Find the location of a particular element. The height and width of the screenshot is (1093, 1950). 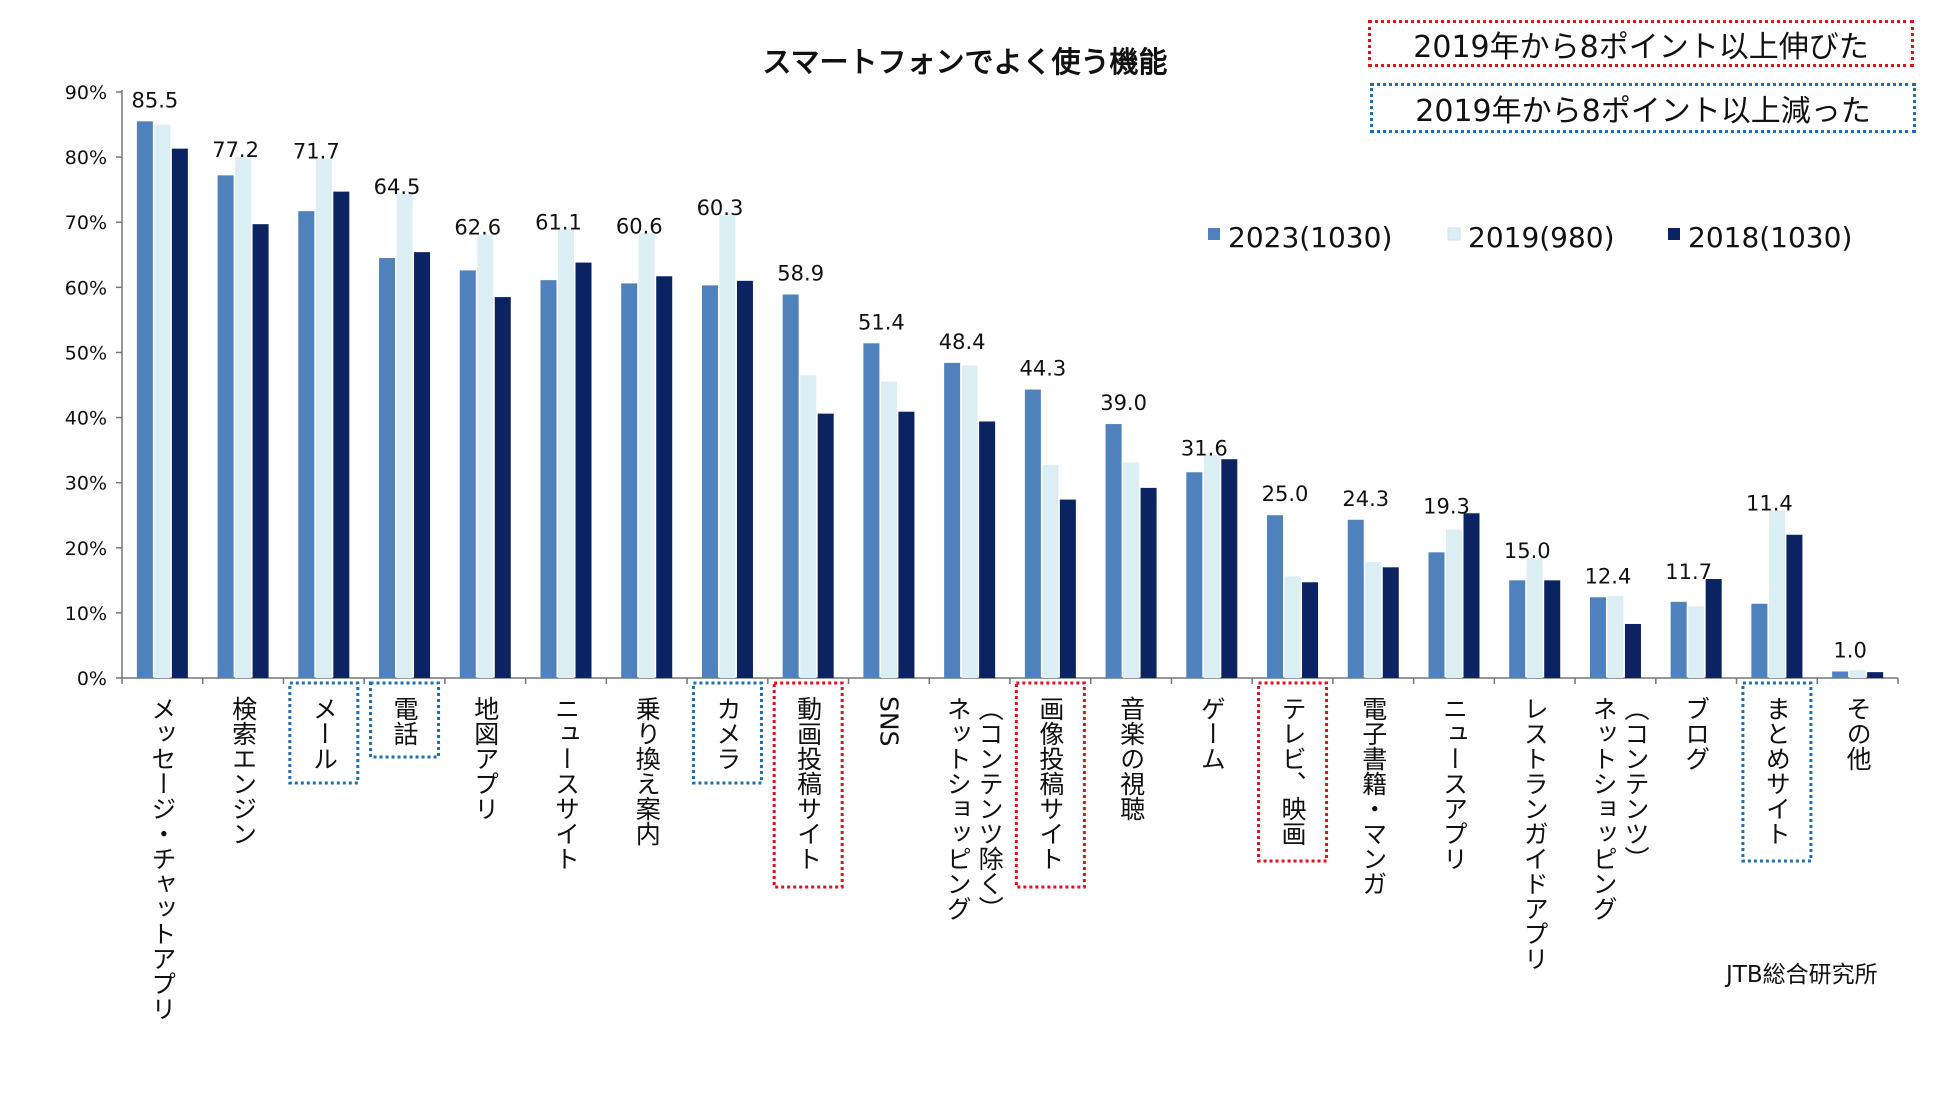

data-label: 1.0 is located at coordinates (1849, 650).